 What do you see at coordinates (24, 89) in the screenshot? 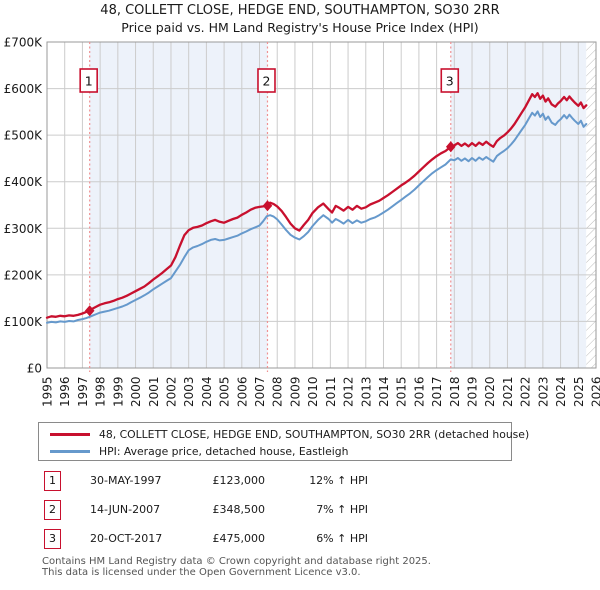
I see `y-axis-tick-label: £600K` at bounding box center [24, 89].